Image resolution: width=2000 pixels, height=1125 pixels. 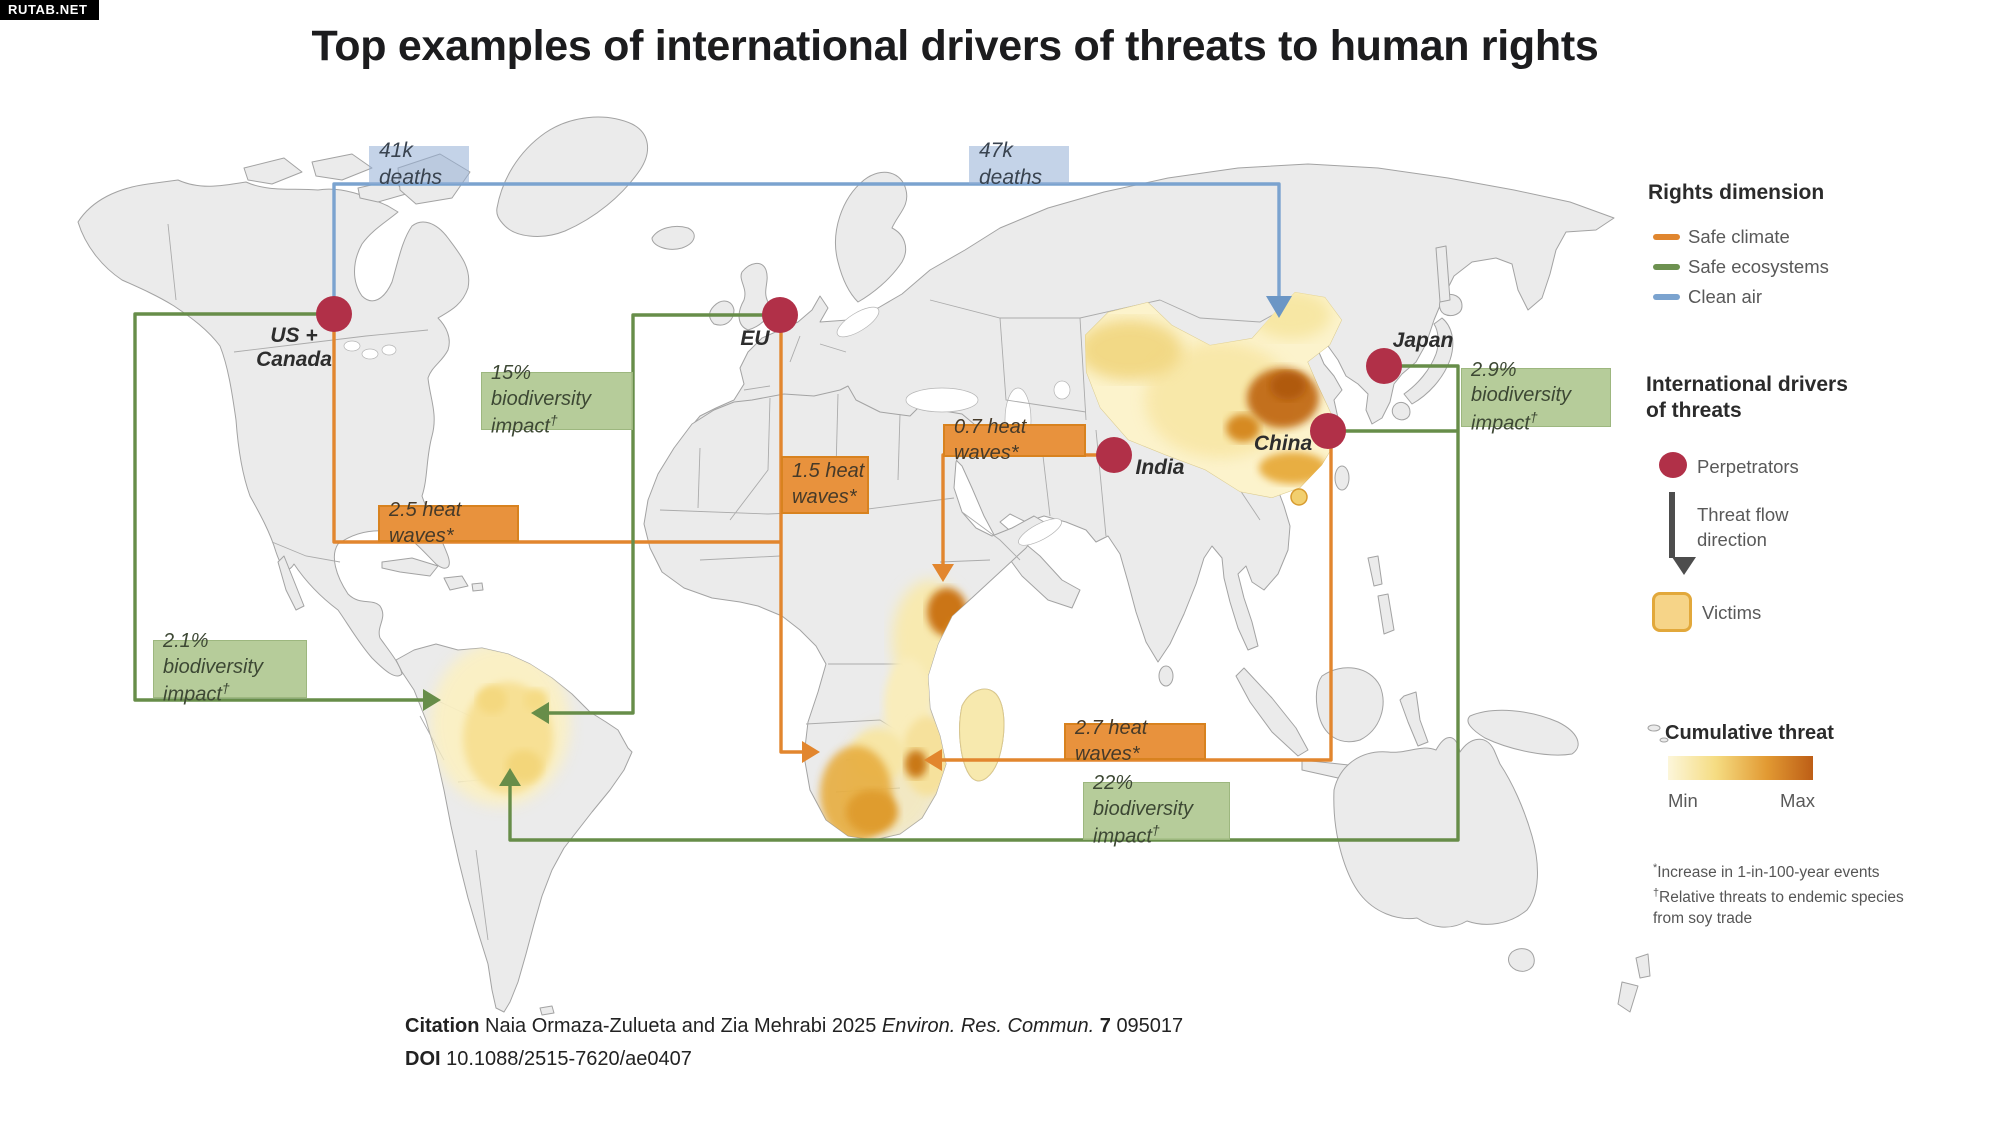 I want to click on heatwave-1-5-label-line2: waves*, so click(x=824, y=497).